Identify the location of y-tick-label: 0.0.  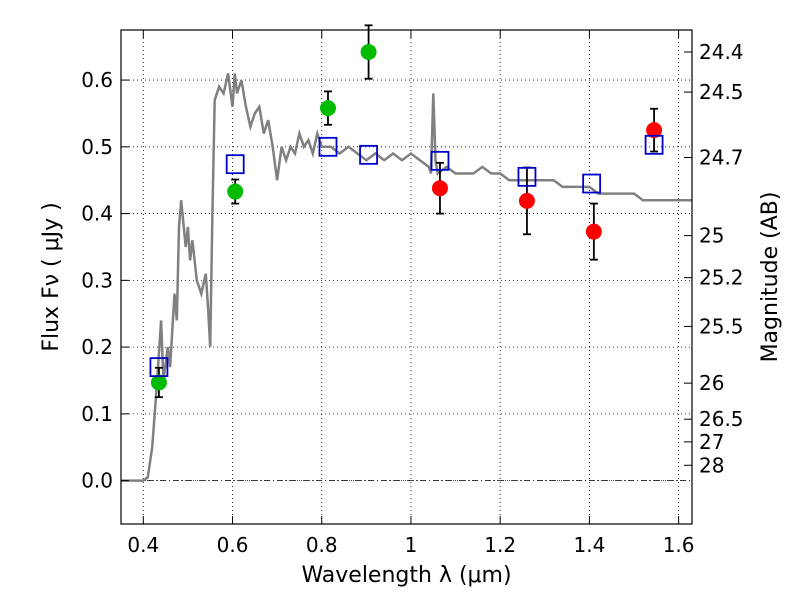
(97, 481).